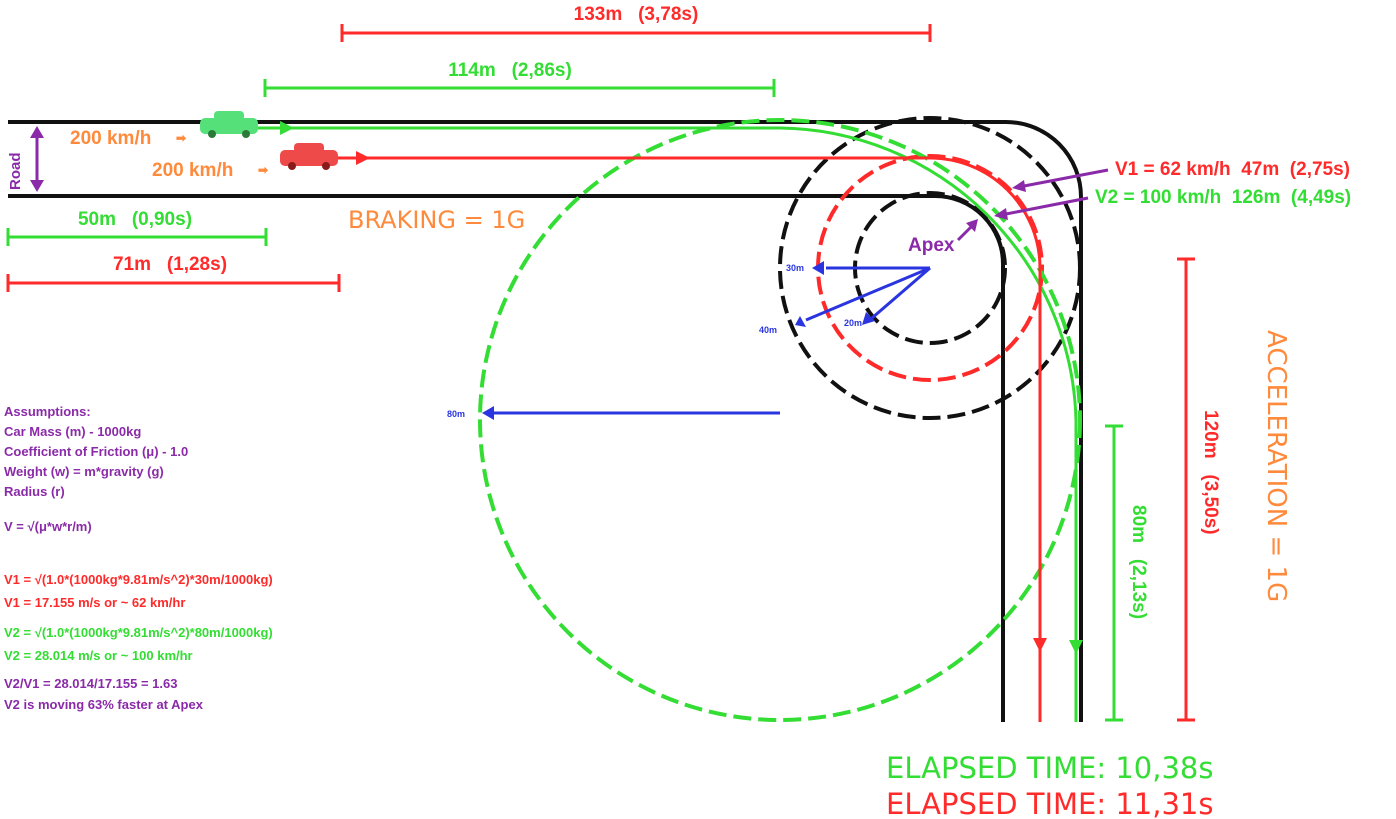 This screenshot has height=819, width=1396. Describe the element at coordinates (90, 683) in the screenshot. I see `calc-line: V2/V1 = 28.014/17.155 = 1.63` at that location.